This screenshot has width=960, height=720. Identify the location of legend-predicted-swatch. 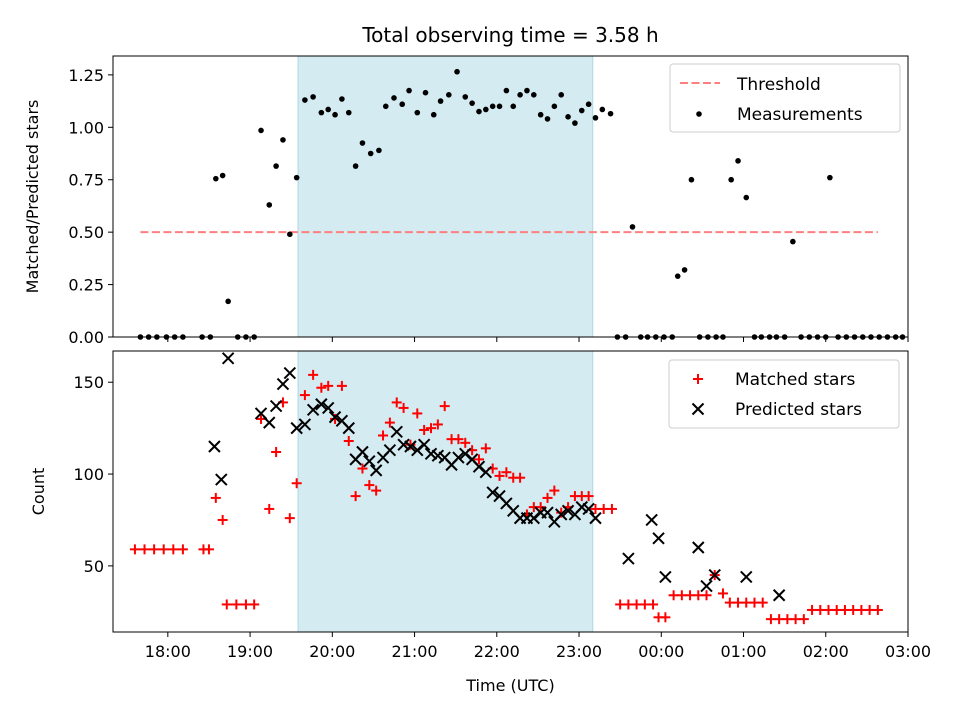
(698, 409).